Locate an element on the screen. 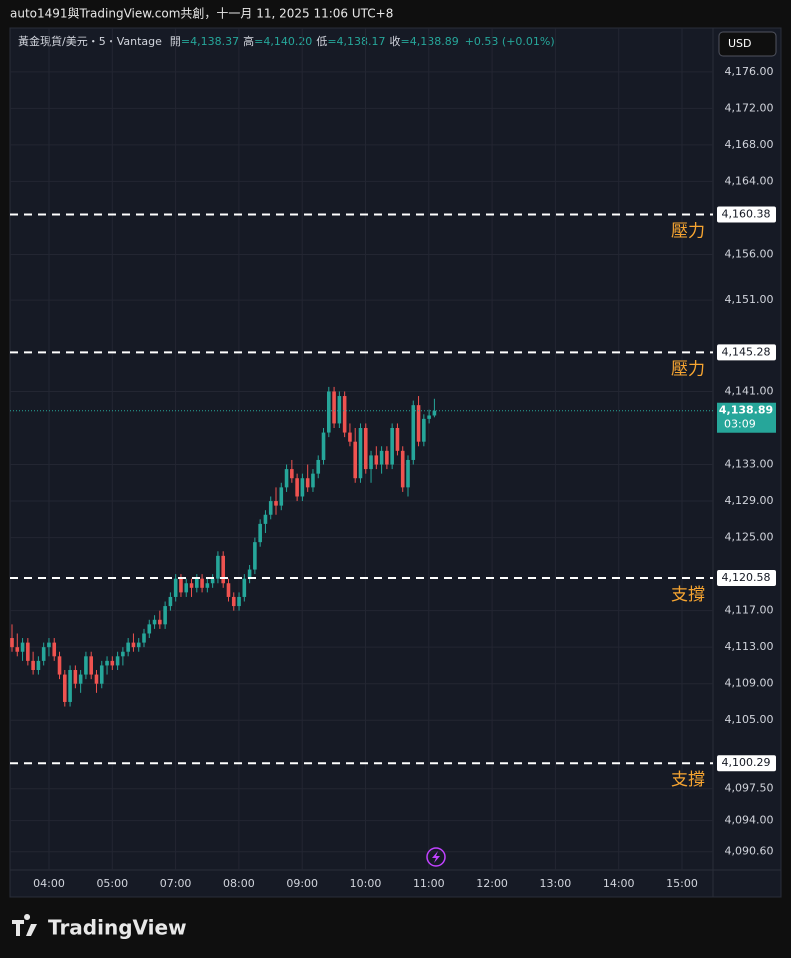  y-tick-label: 4,113.00 is located at coordinates (749, 646).